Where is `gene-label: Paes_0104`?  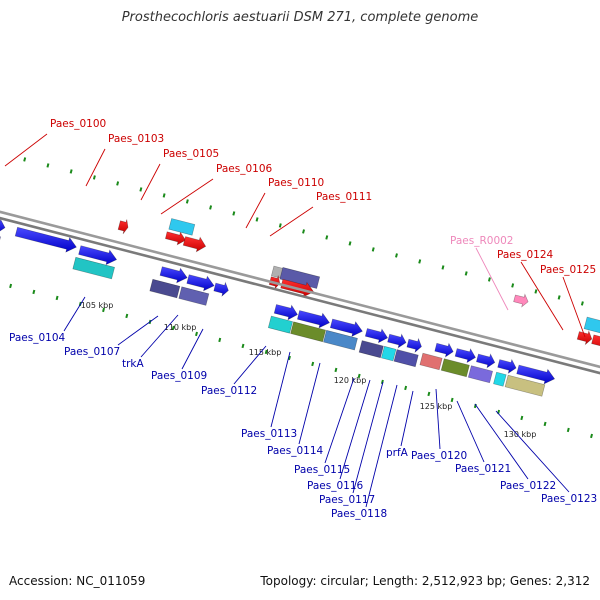 gene-label: Paes_0104 is located at coordinates (37, 338).